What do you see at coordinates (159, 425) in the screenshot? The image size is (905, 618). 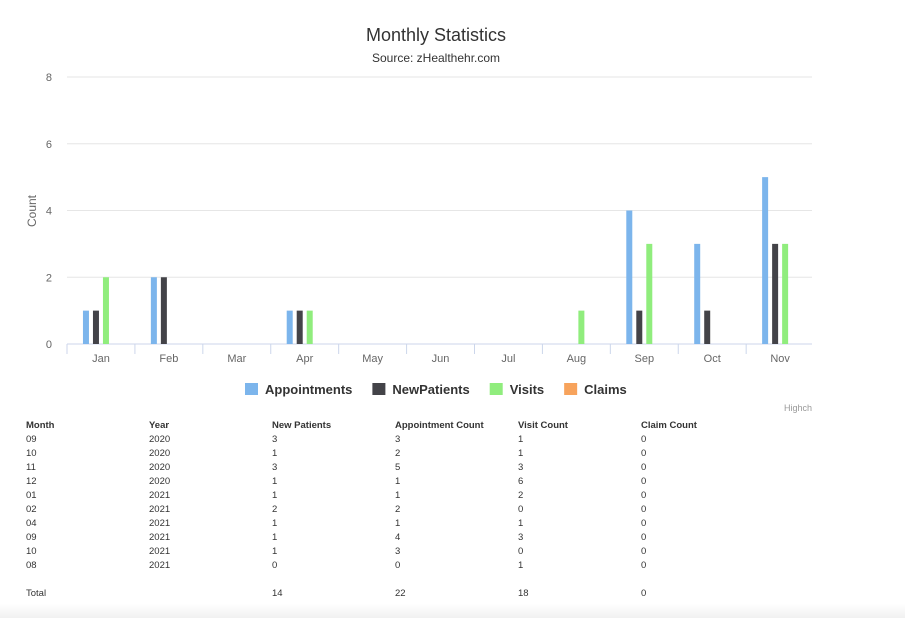 I see `table-header-cell: Year` at bounding box center [159, 425].